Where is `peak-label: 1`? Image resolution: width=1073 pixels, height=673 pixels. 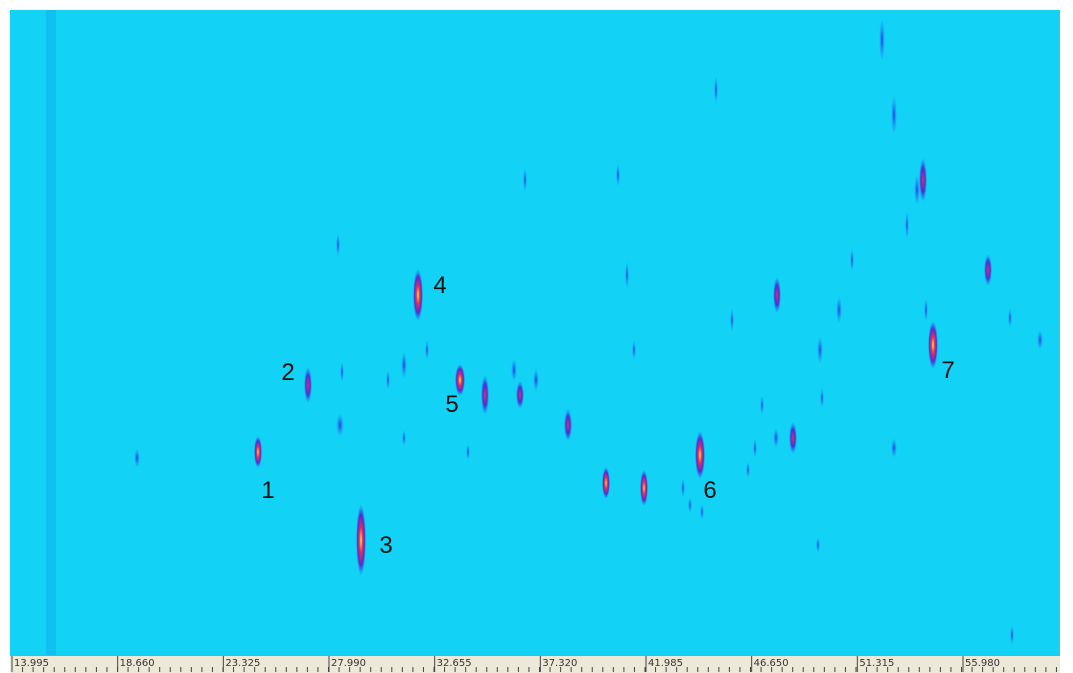
peak-label: 1 is located at coordinates (267, 490).